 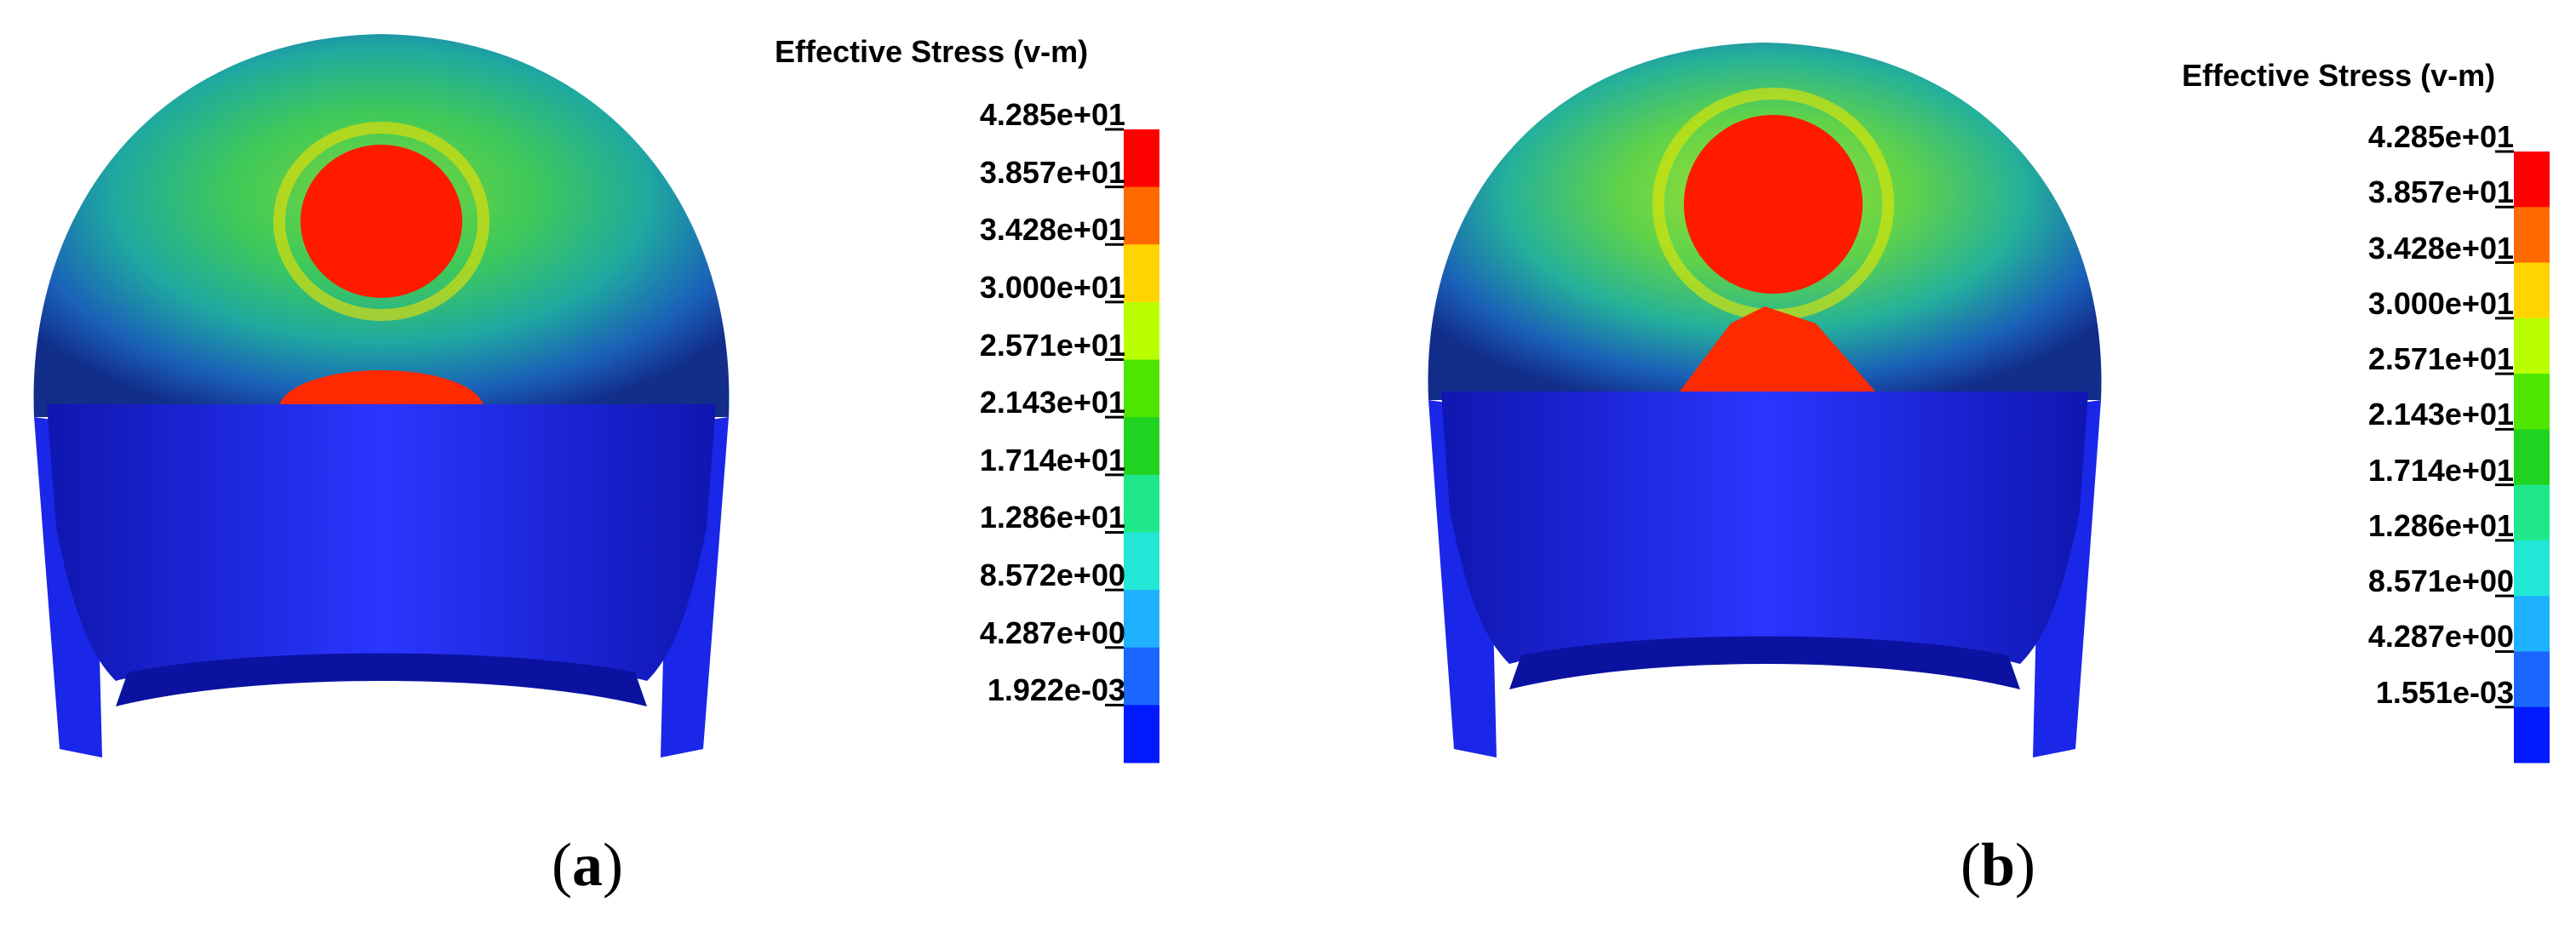 What do you see at coordinates (2445, 692) in the screenshot?
I see `colorbar-tick-label: 1.551e-03` at bounding box center [2445, 692].